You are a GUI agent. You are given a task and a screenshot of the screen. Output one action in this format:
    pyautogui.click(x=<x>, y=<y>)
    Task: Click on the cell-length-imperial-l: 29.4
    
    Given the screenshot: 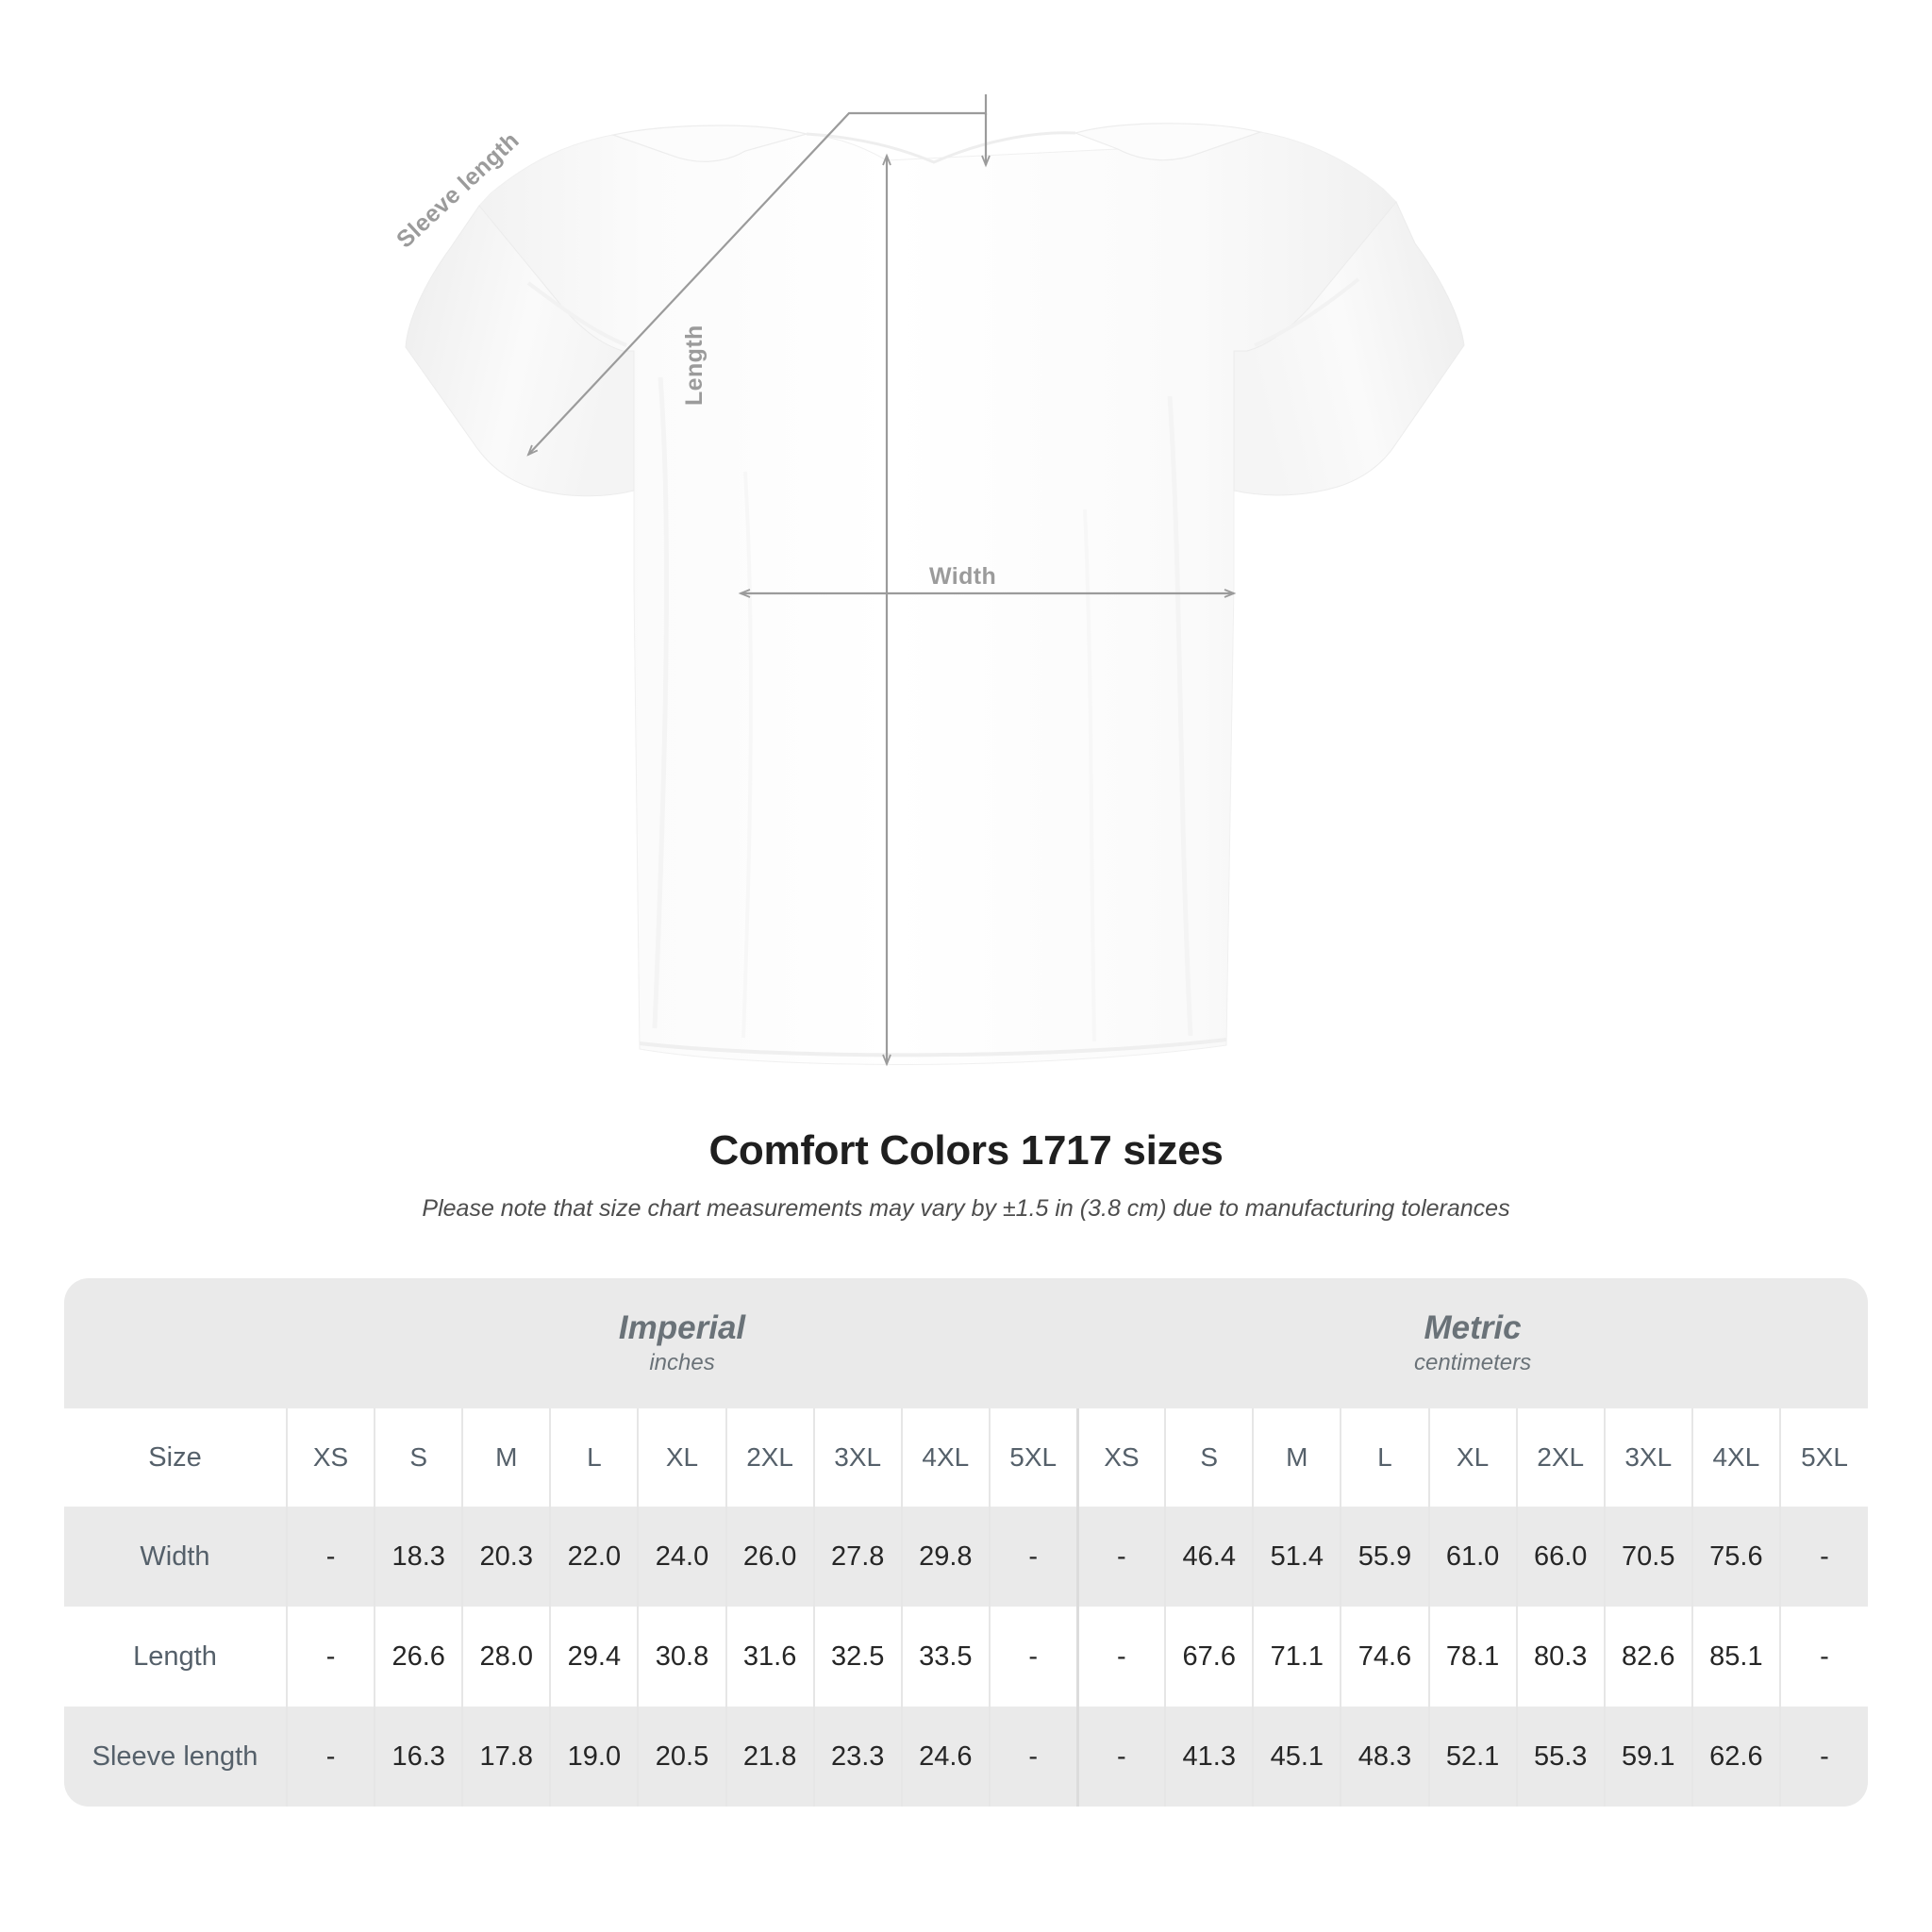 What is the action you would take?
    pyautogui.click(x=594, y=1657)
    